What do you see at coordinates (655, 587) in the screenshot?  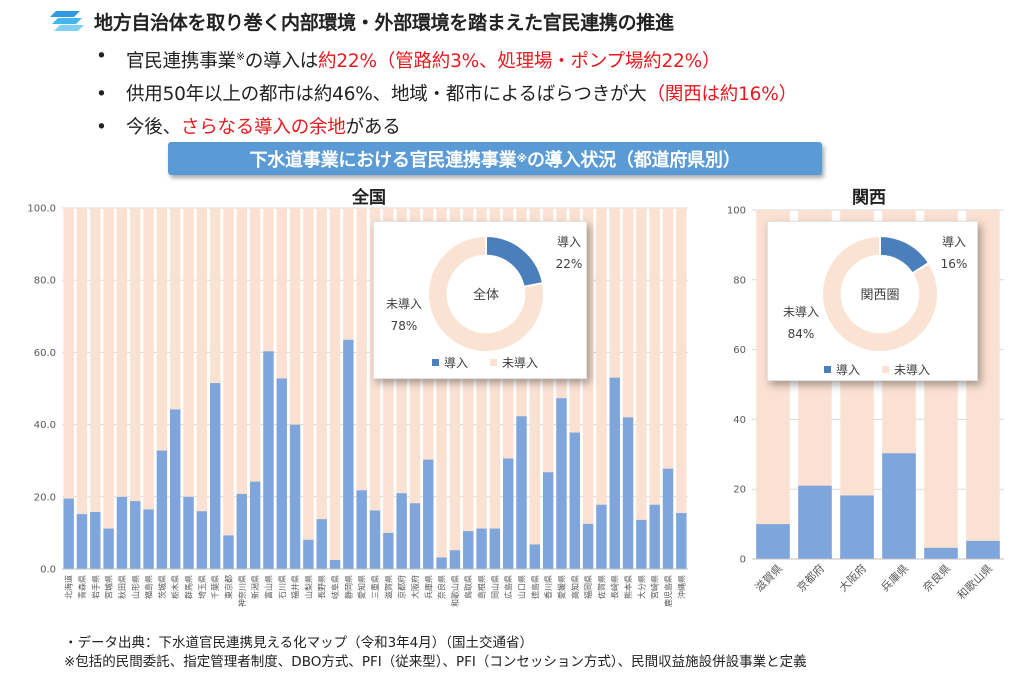 I see `national-category-label: 宮崎県` at bounding box center [655, 587].